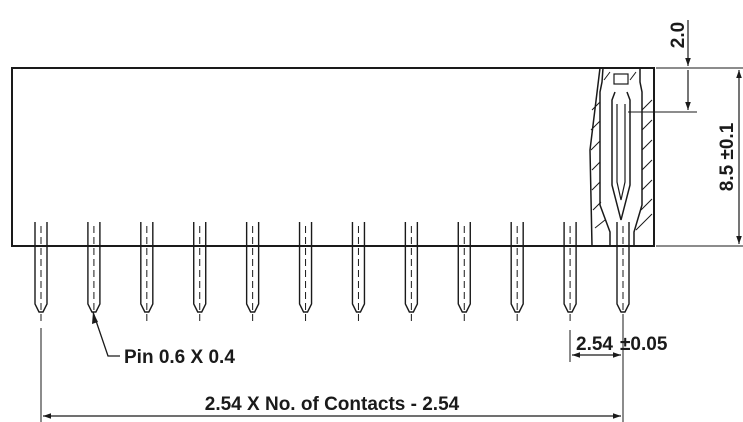  I want to click on pitch-label: 2.54, so click(594, 344).